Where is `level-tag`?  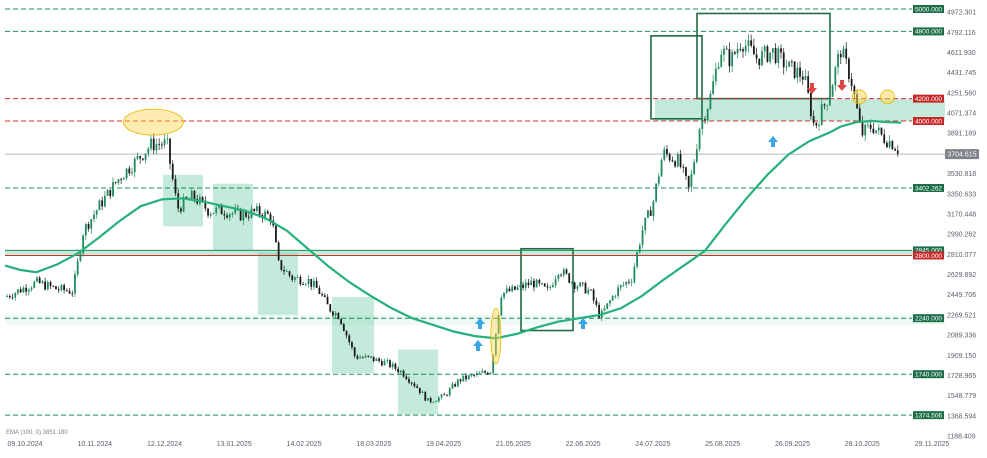
level-tag is located at coordinates (928, 255).